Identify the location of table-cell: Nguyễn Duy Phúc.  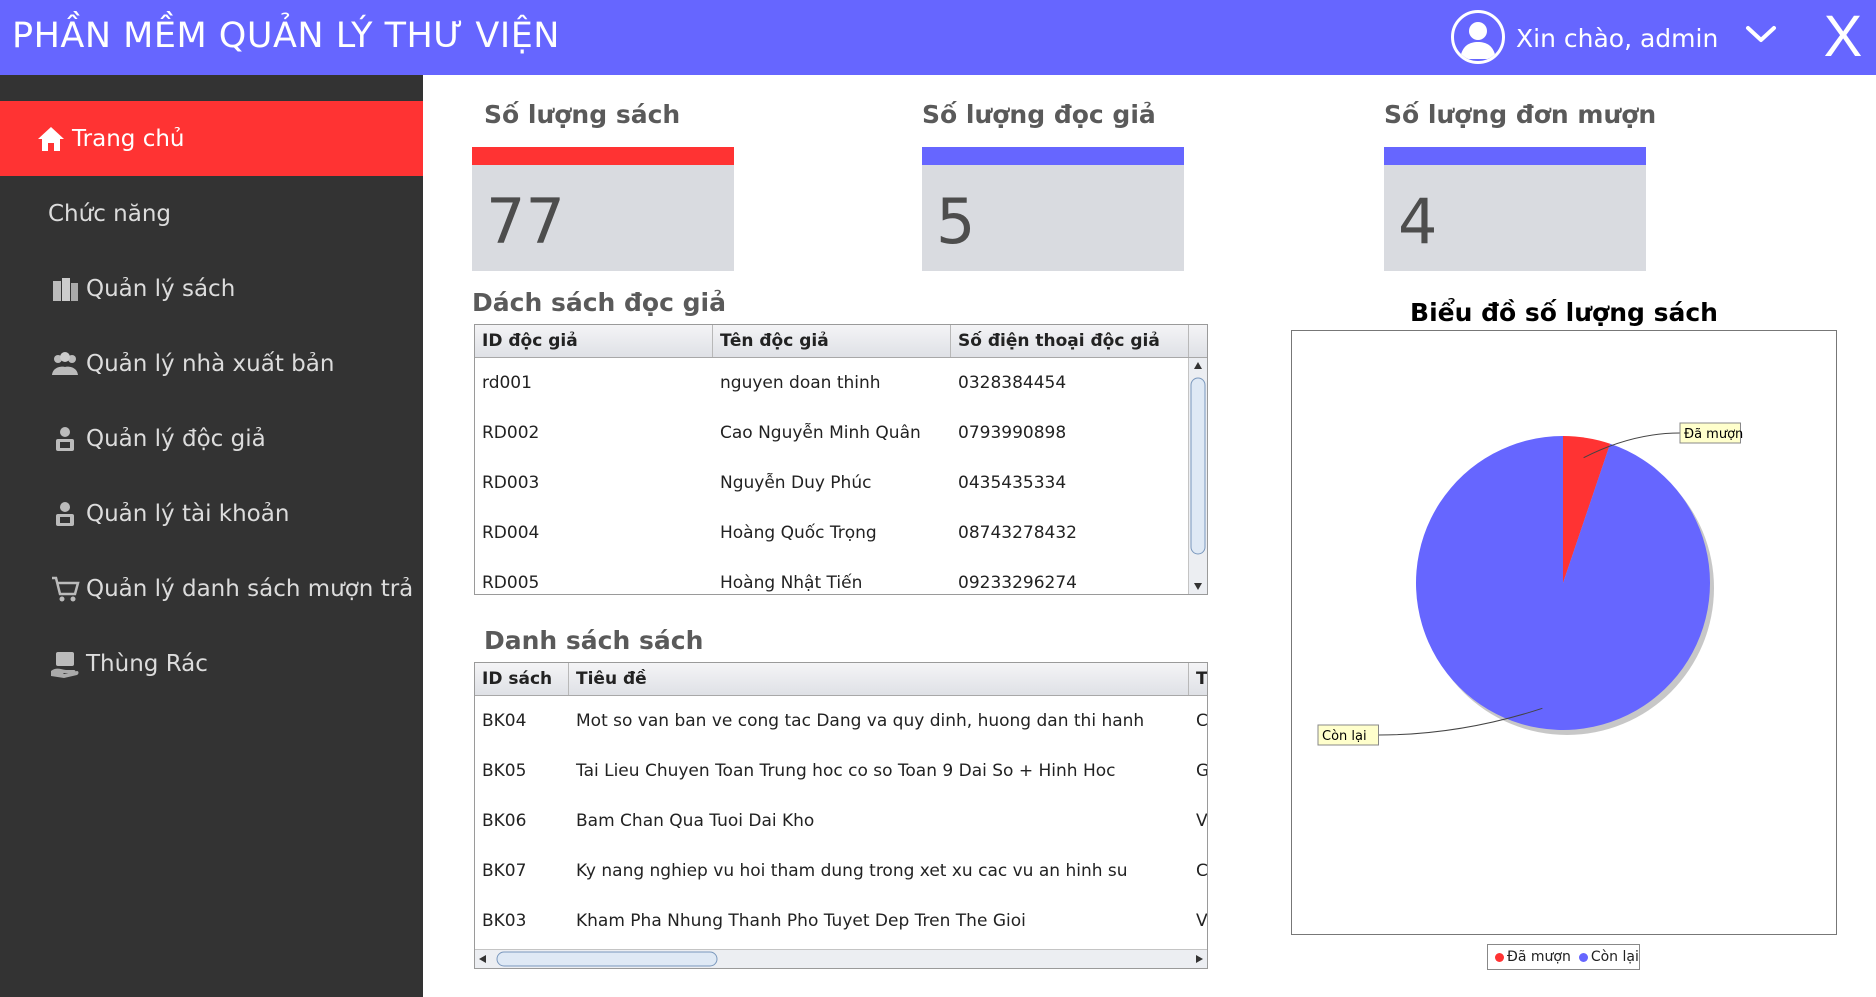
(796, 483).